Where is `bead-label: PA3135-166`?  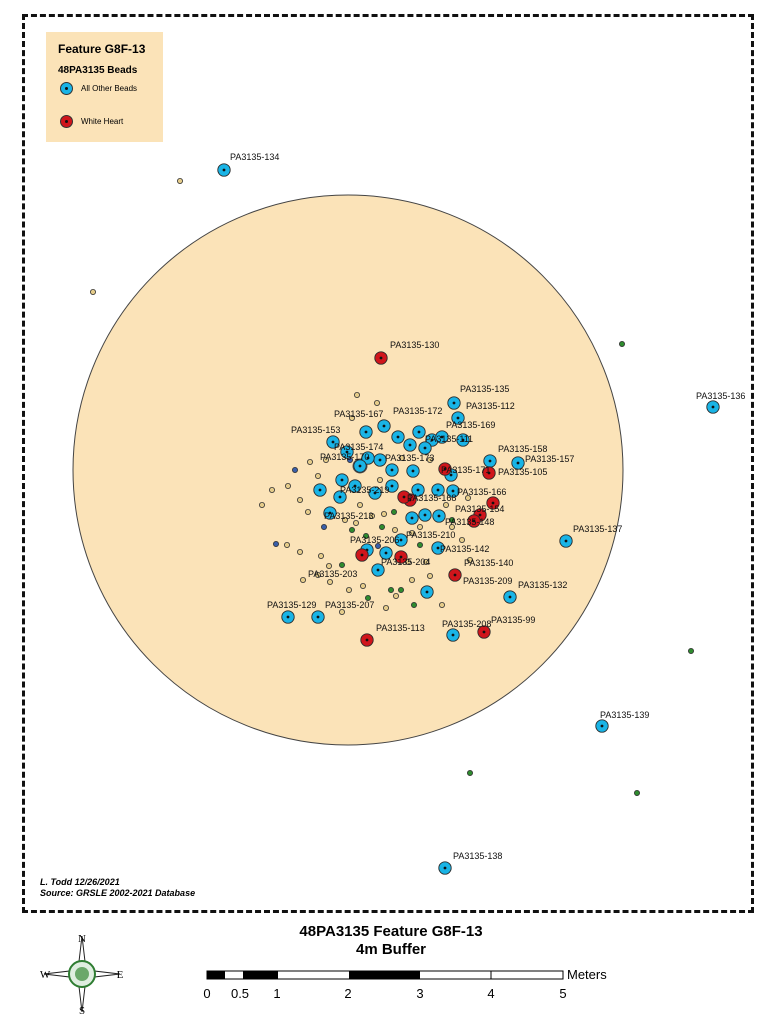 bead-label: PA3135-166 is located at coordinates (481, 492).